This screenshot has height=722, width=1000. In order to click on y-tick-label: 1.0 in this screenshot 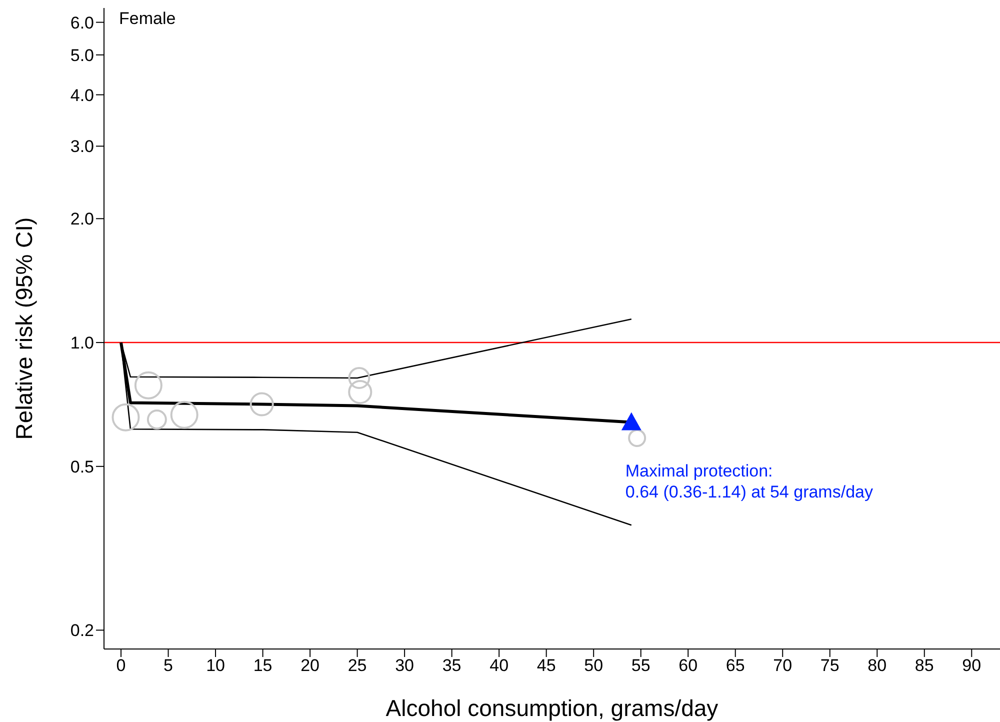, I will do `click(82, 343)`.